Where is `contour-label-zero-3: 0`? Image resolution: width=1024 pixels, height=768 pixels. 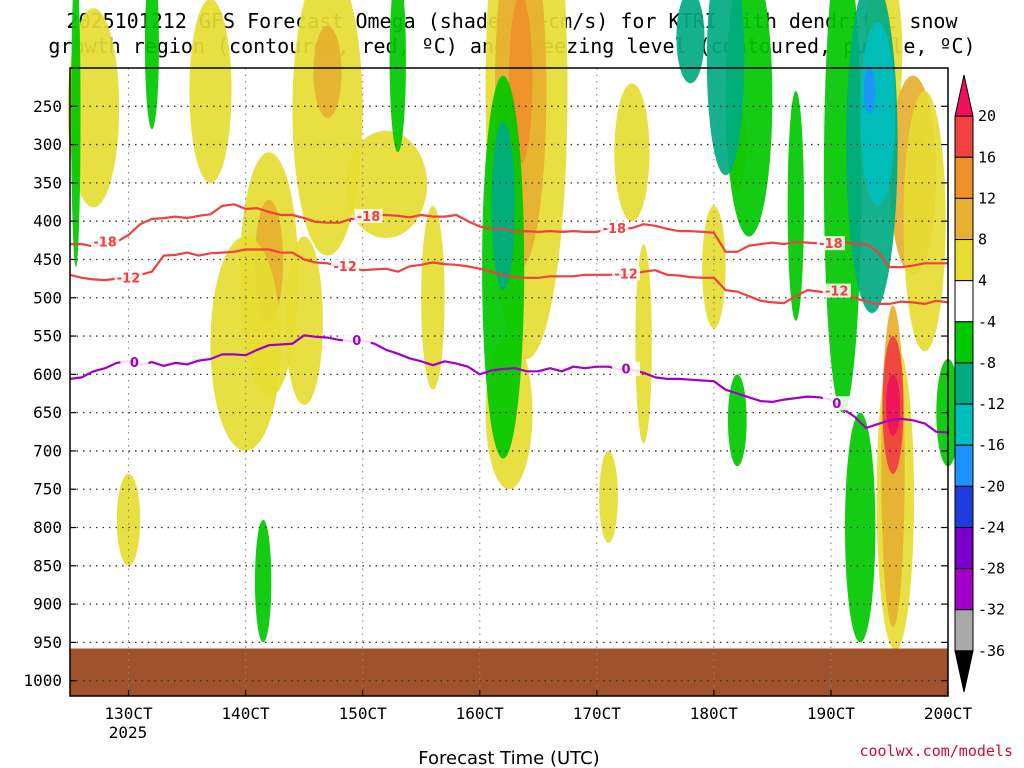
contour-label-zero-3: 0 is located at coordinates (626, 370).